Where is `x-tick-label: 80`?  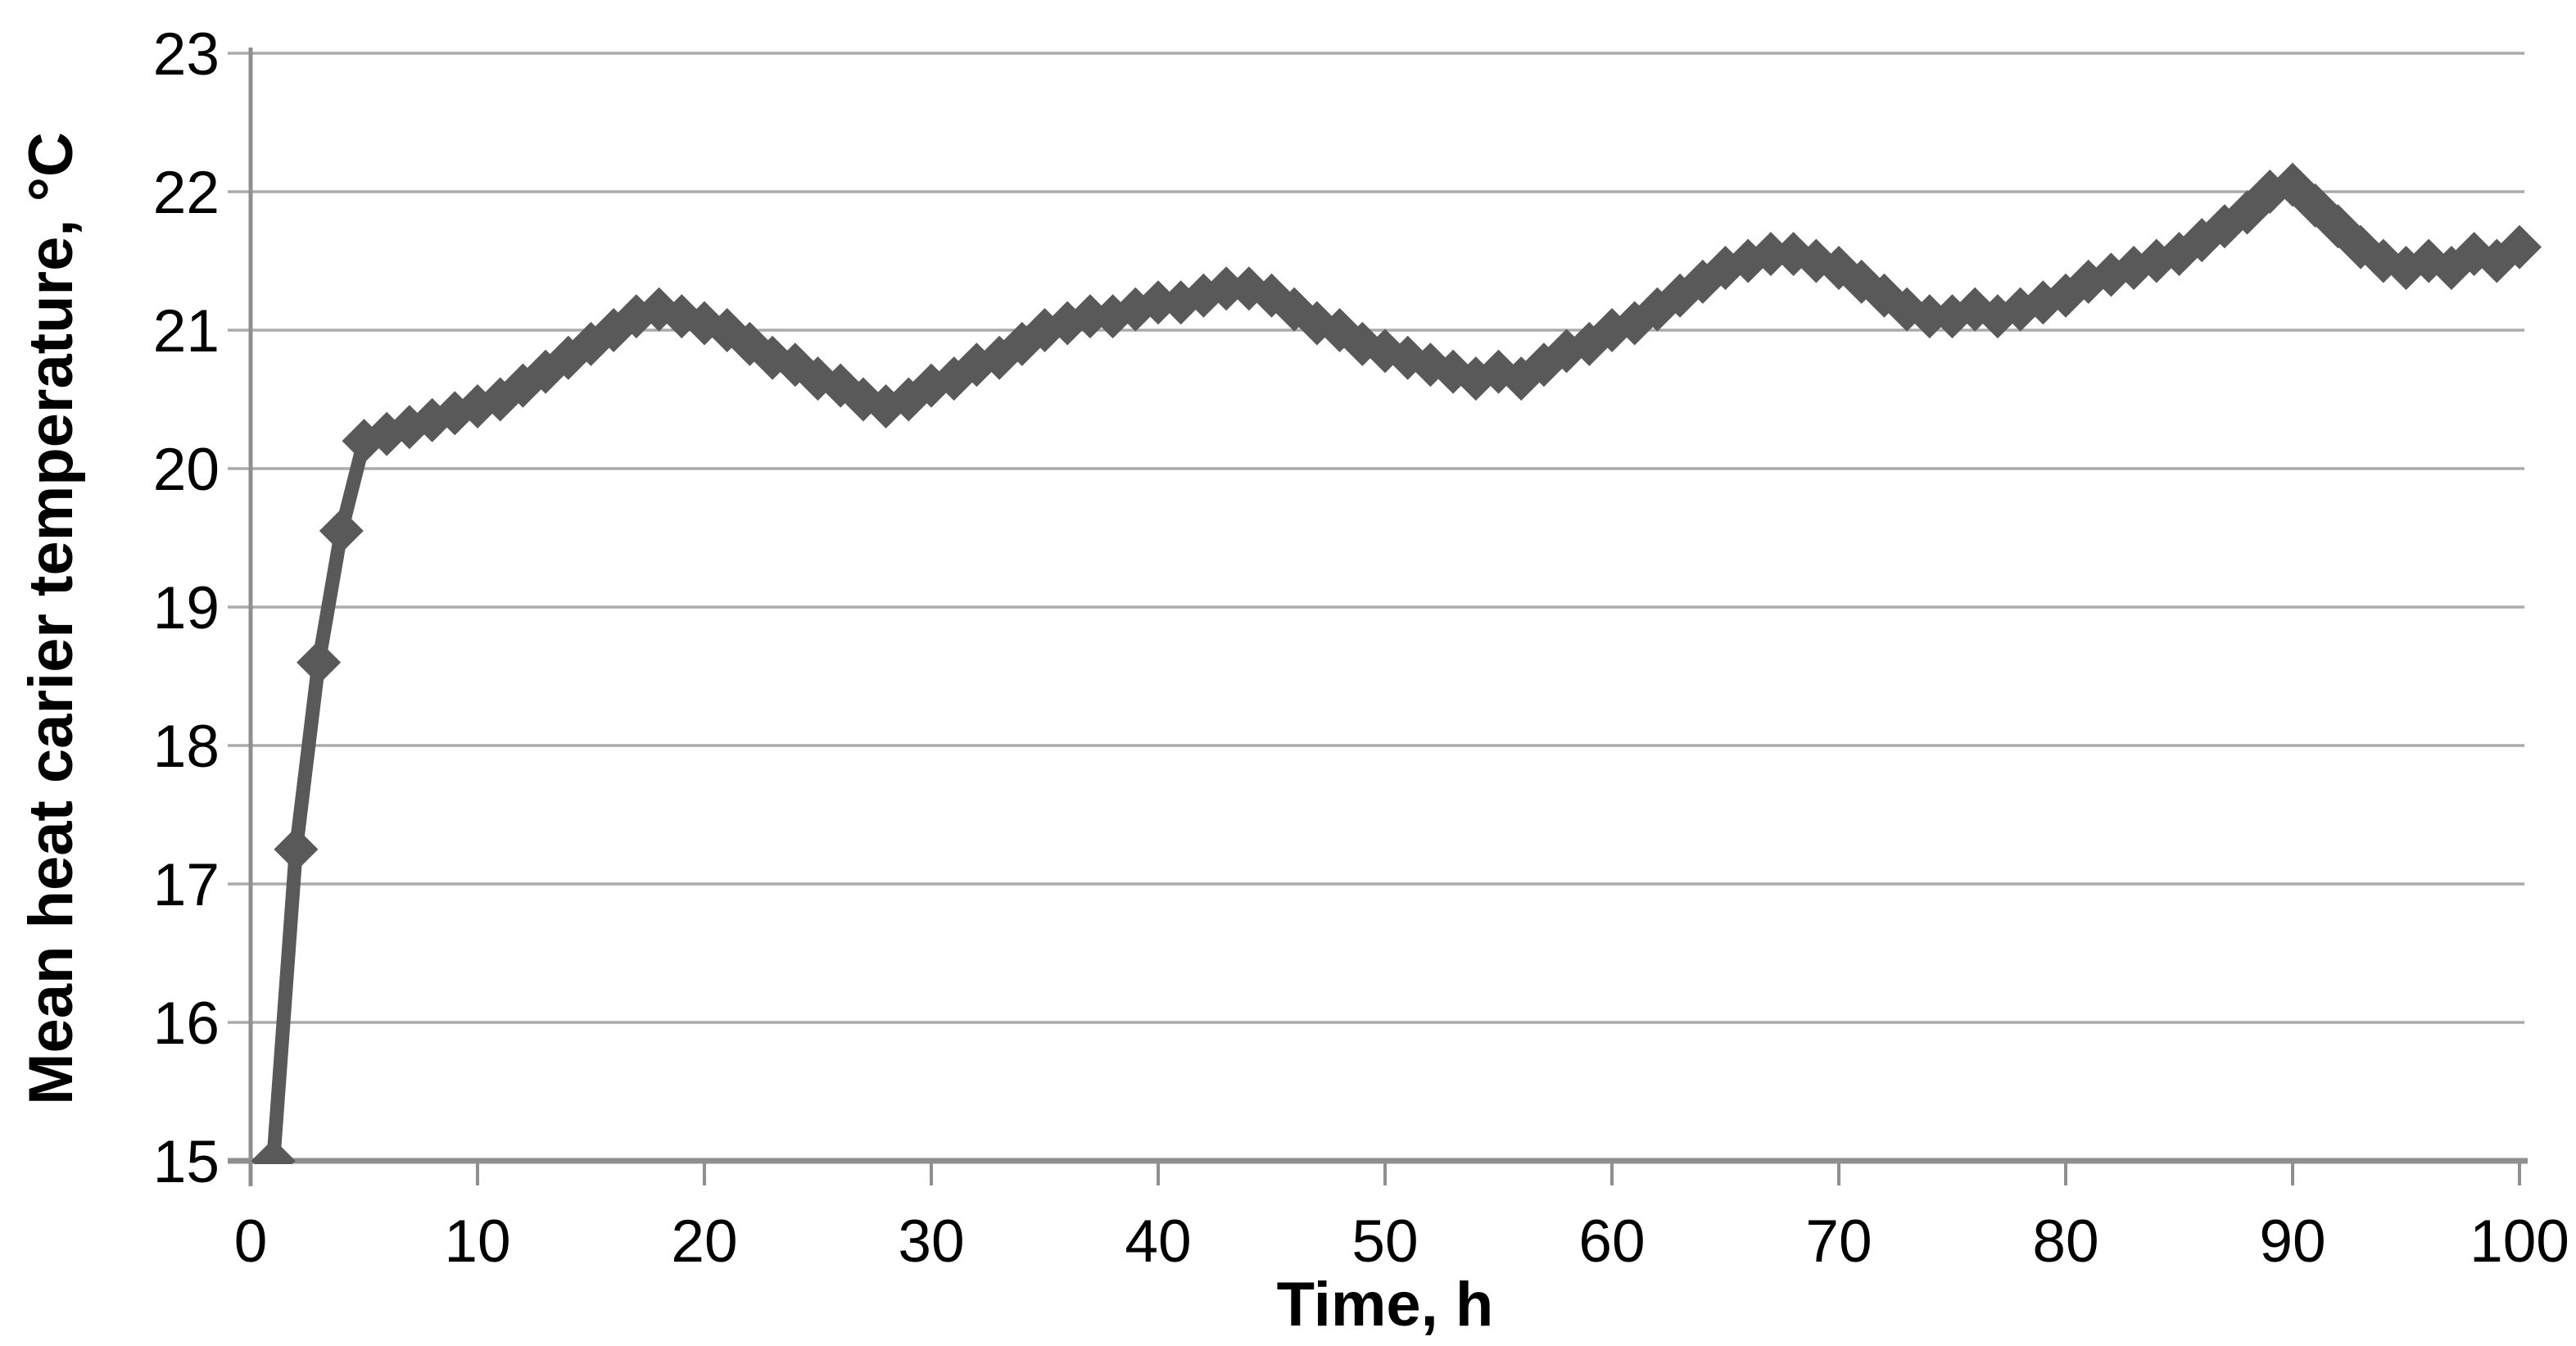 x-tick-label: 80 is located at coordinates (2065, 1241).